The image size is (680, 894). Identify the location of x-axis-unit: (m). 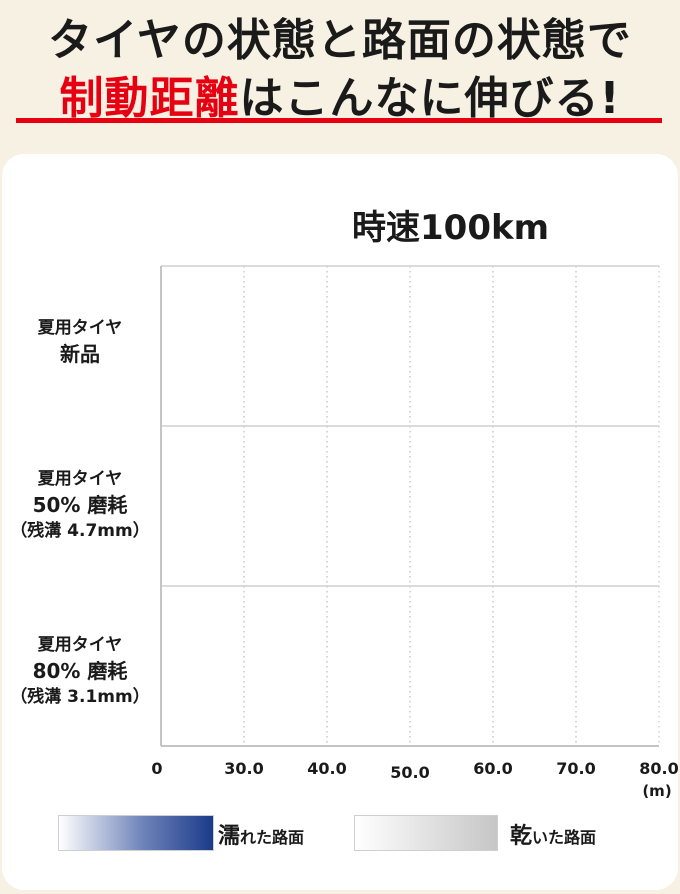
(656, 791).